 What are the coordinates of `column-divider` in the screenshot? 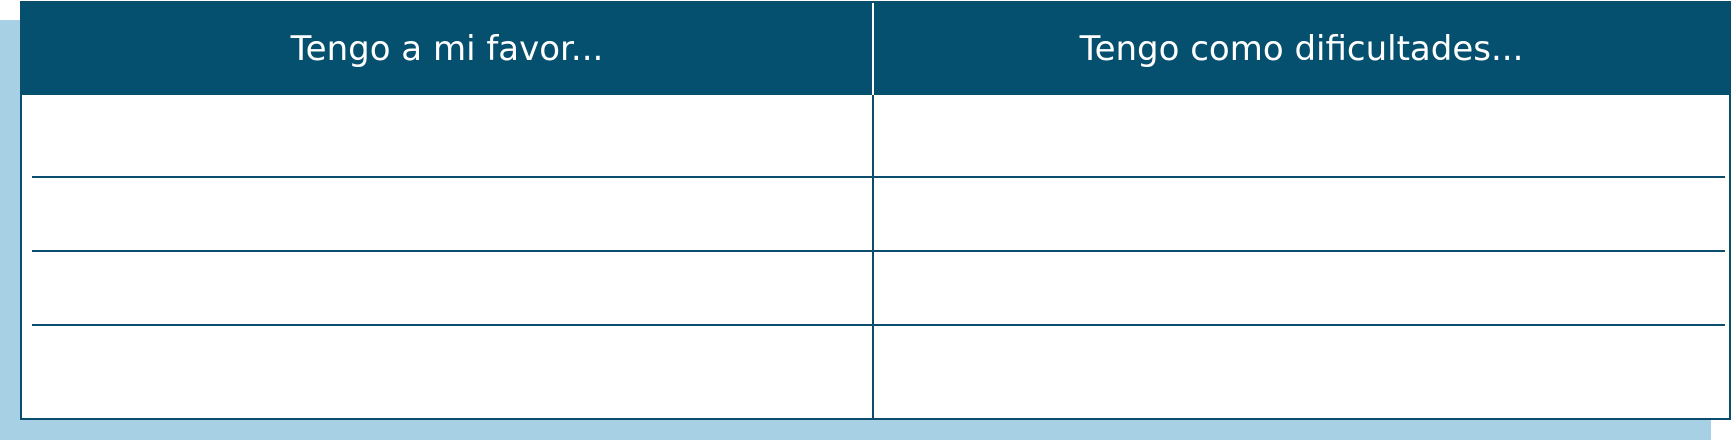 It's located at (873, 256).